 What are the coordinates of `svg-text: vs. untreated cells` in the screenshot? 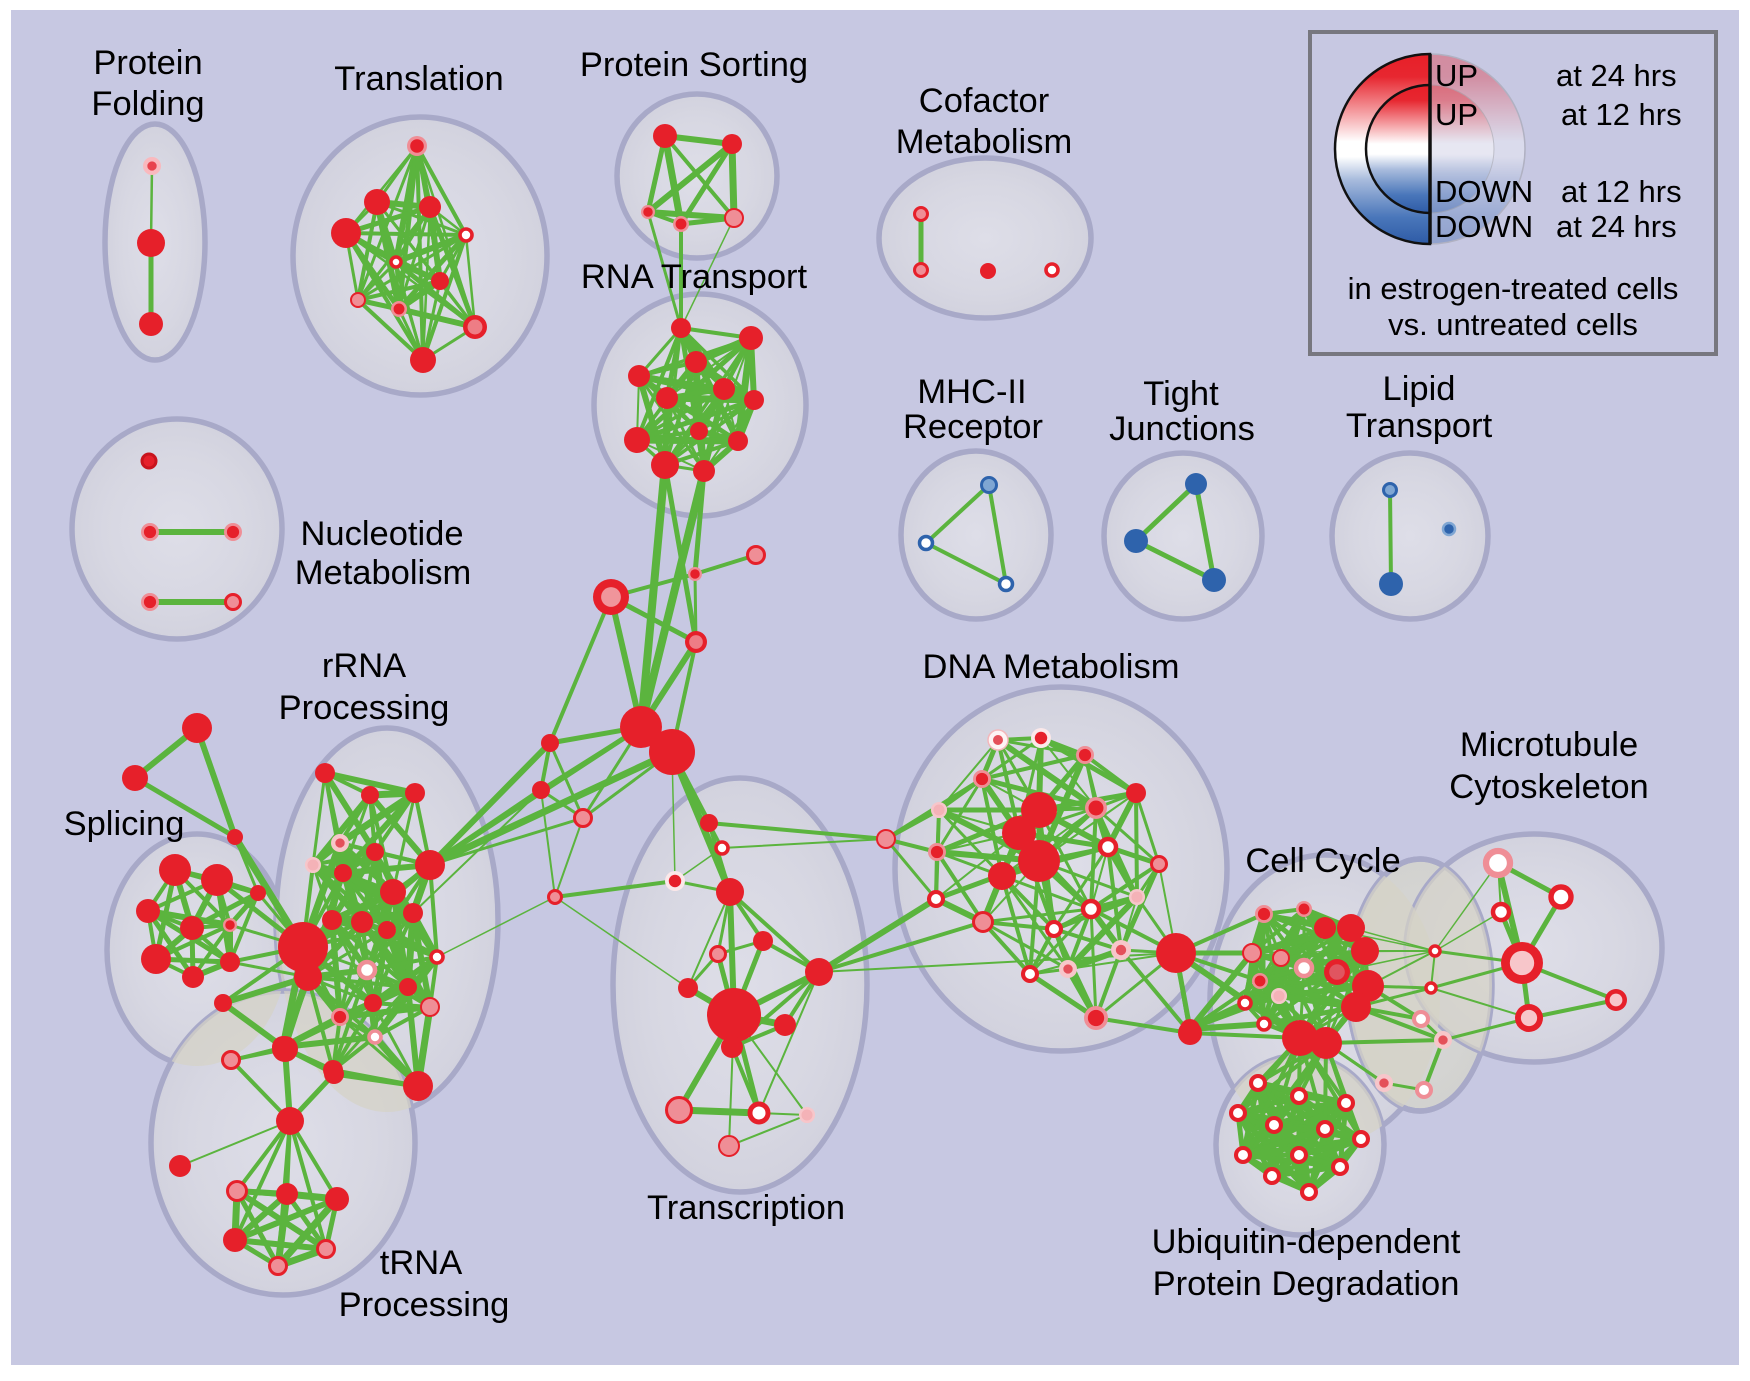 It's located at (1513, 324).